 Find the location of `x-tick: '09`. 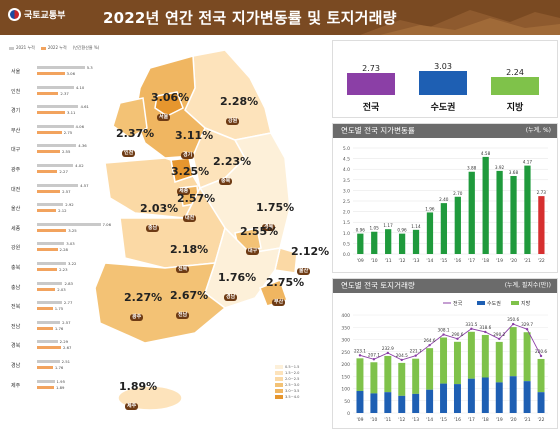

x-tick: '09 is located at coordinates (359, 420).